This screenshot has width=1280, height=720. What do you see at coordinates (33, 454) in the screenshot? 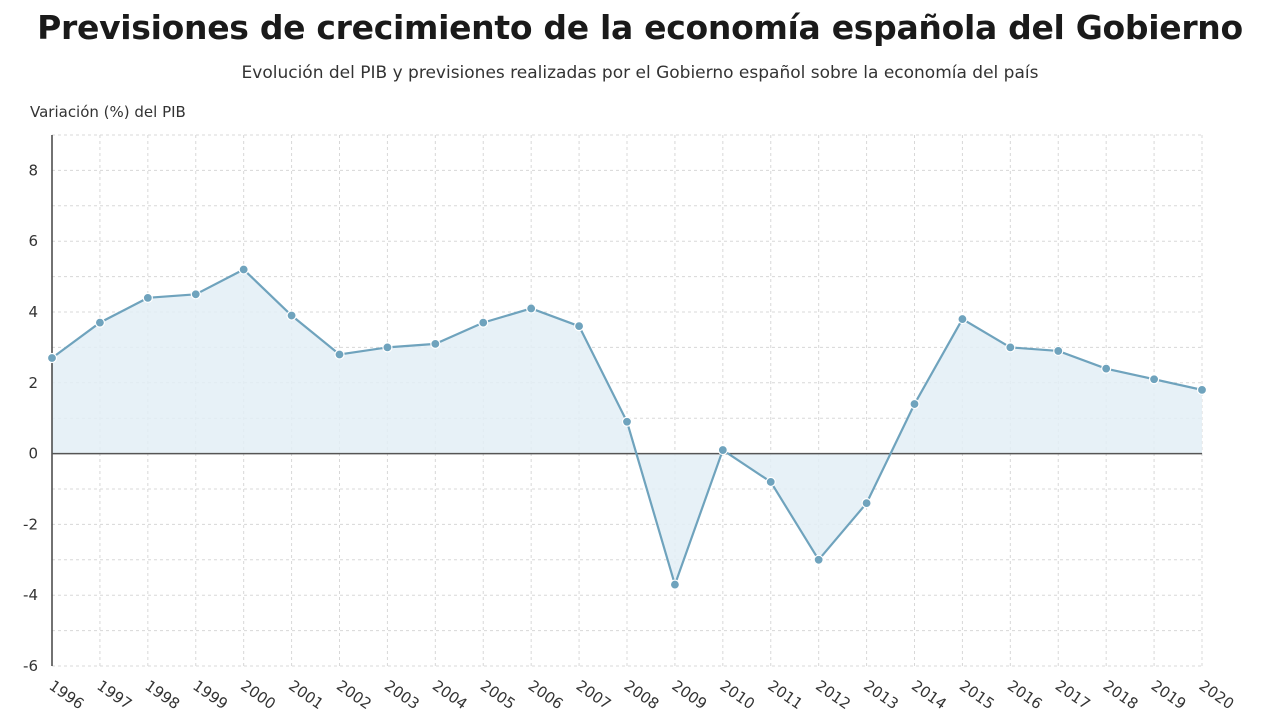
I see `y-tick-label: 0` at bounding box center [33, 454].